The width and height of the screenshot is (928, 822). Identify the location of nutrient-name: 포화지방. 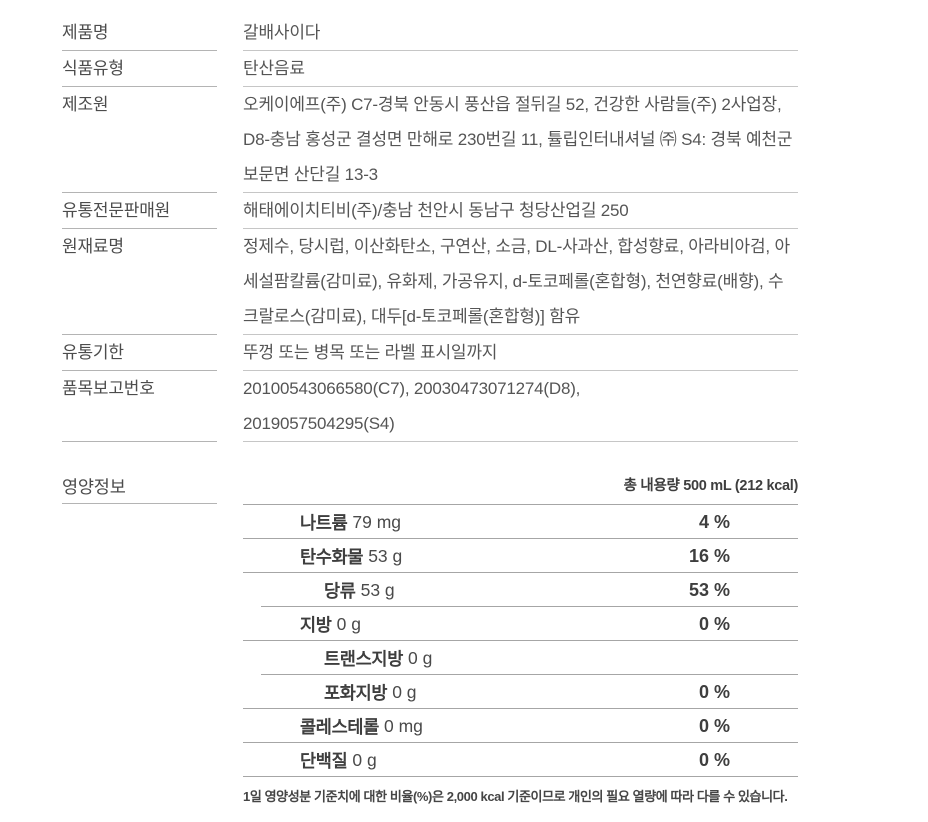
(356, 692).